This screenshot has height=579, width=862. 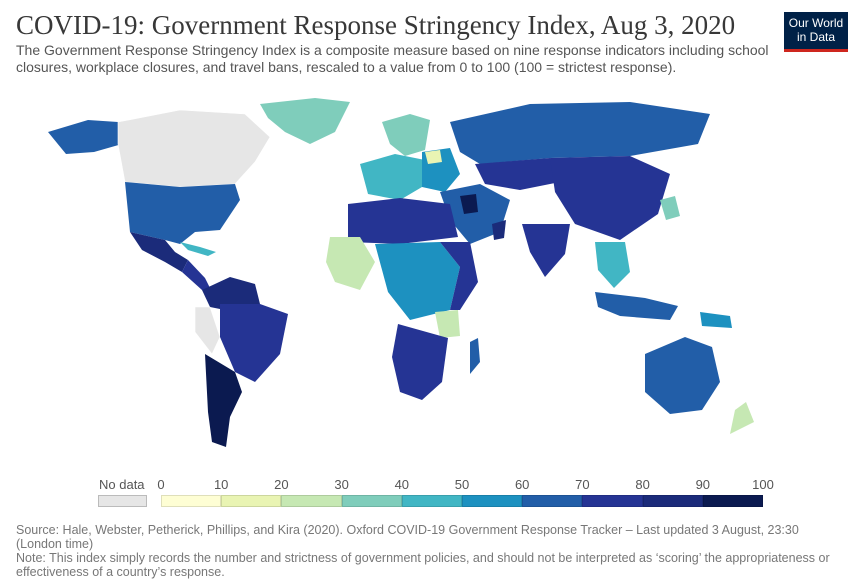 What do you see at coordinates (642, 484) in the screenshot?
I see `legend-tick-label: 80` at bounding box center [642, 484].